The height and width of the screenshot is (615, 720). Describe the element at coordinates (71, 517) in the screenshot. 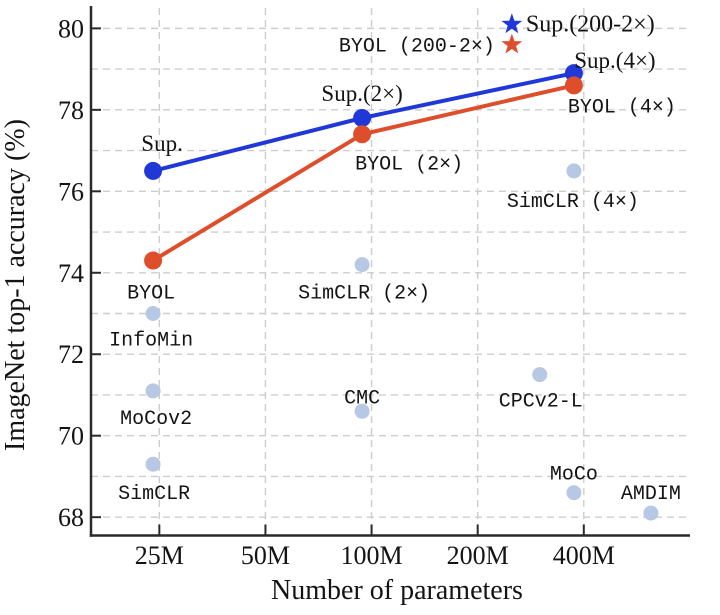

I see `y-tick-label-68: 68` at that location.